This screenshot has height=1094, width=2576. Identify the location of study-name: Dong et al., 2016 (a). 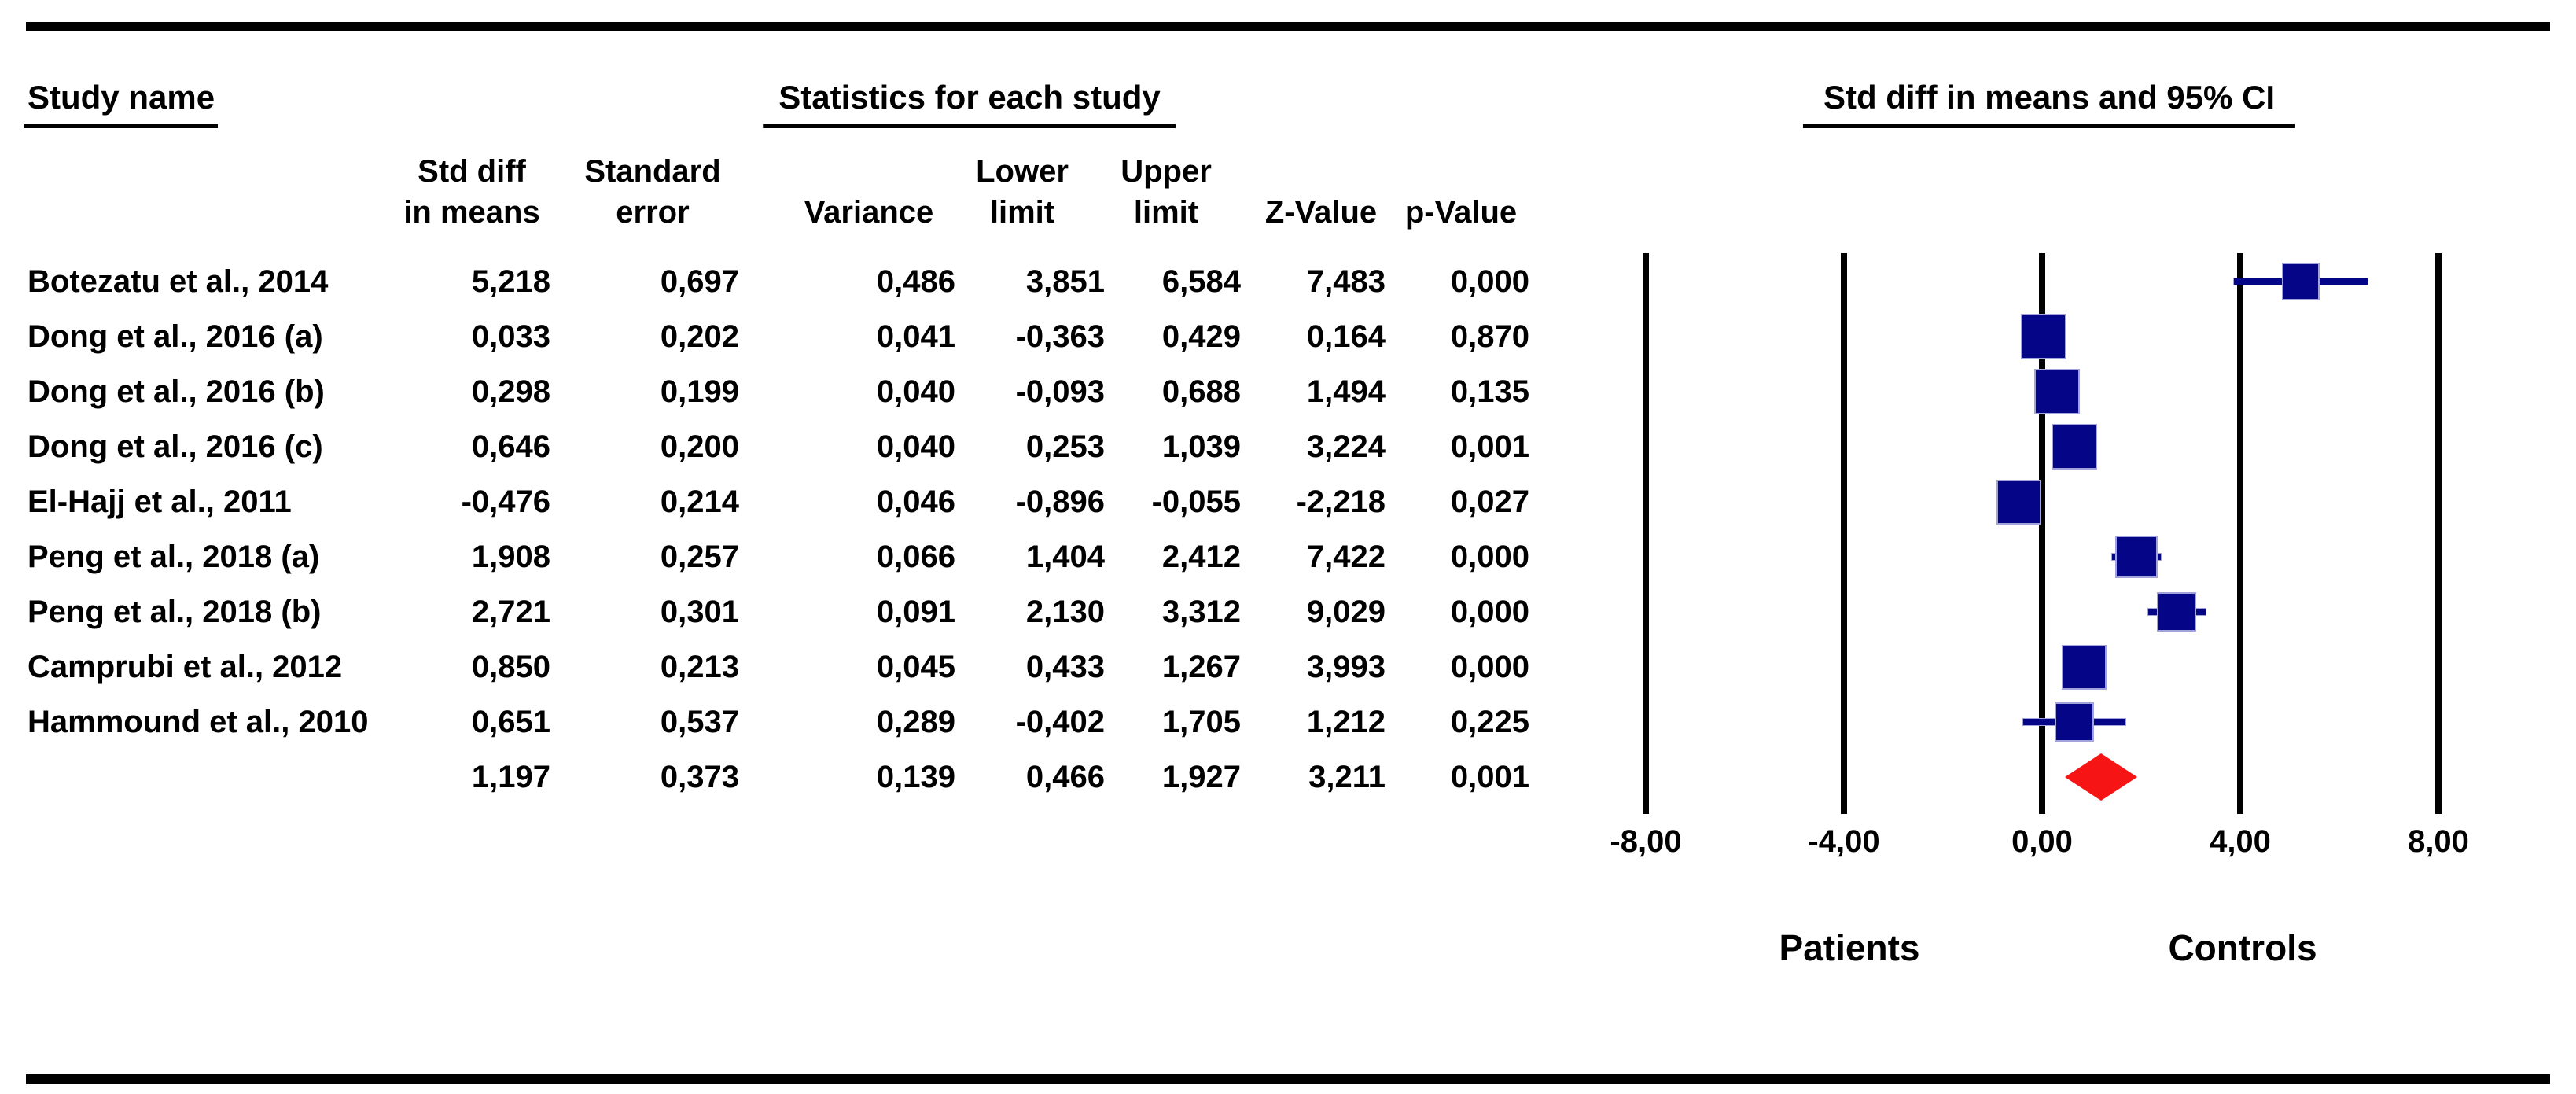
(176, 336).